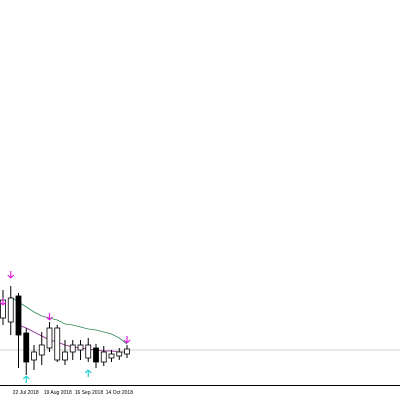  What do you see at coordinates (119, 393) in the screenshot?
I see `x-tick-label: 14 Oct 2018` at bounding box center [119, 393].